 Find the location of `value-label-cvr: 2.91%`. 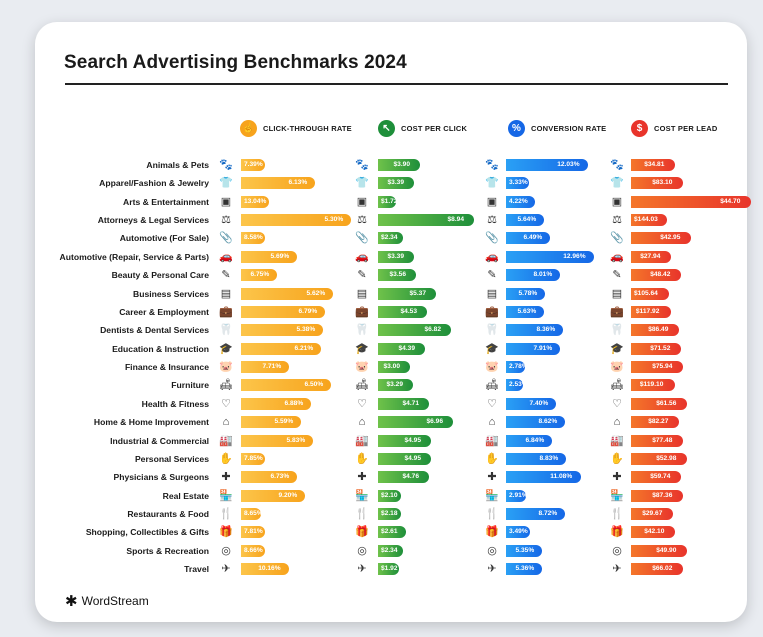

value-label-cvr: 2.91% is located at coordinates (518, 495).